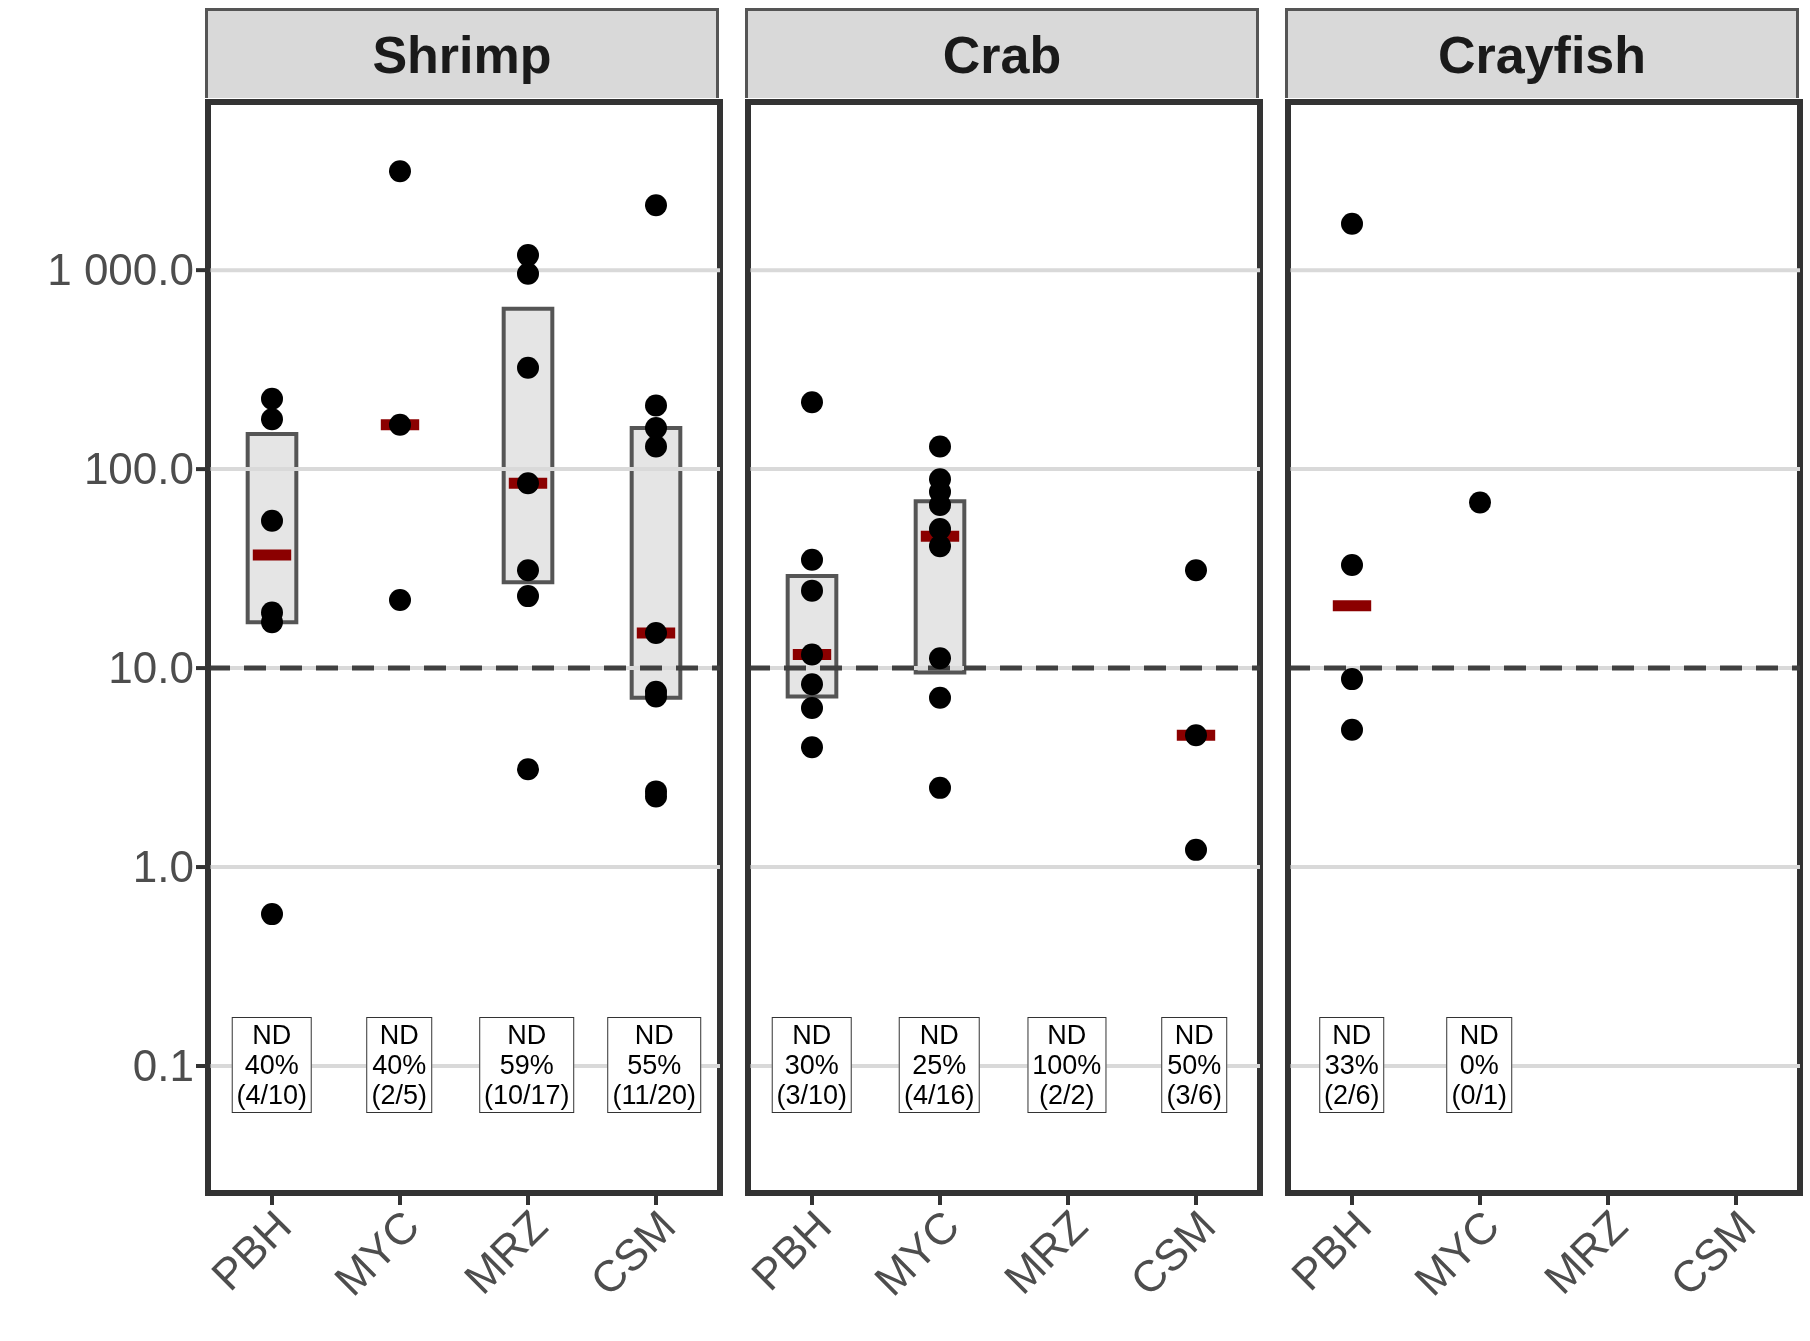 The width and height of the screenshot is (1810, 1341). What do you see at coordinates (526, 1065) in the screenshot?
I see `annotation: ND 59% (10/17)` at bounding box center [526, 1065].